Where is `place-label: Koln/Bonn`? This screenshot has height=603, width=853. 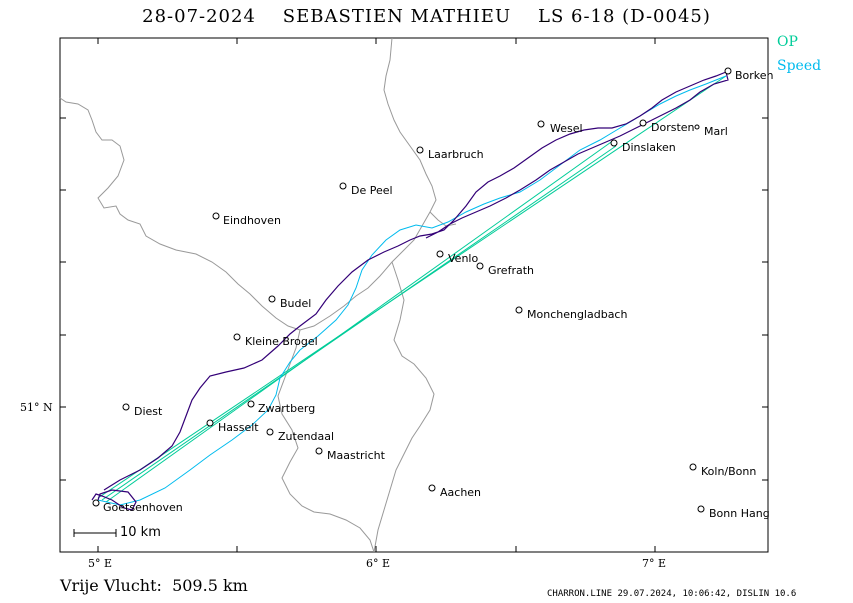
place-label: Koln/Bonn is located at coordinates (728, 471).